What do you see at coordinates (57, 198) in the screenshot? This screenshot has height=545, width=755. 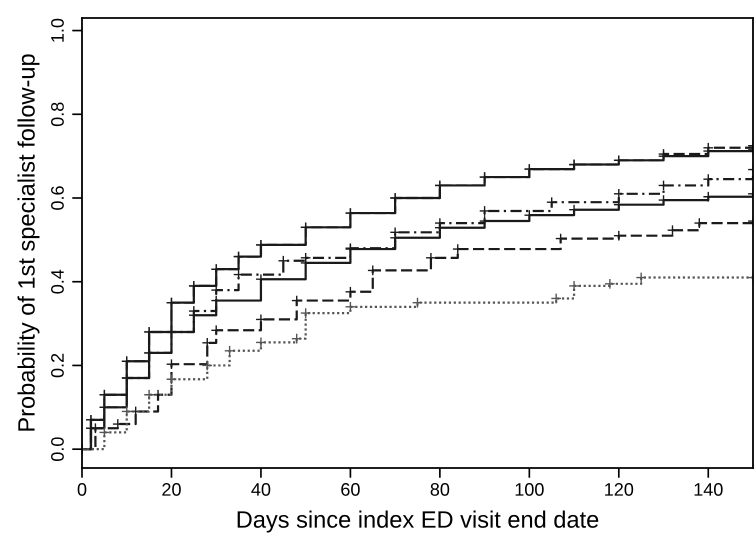 I see `y-tick-label: 0.6` at bounding box center [57, 198].